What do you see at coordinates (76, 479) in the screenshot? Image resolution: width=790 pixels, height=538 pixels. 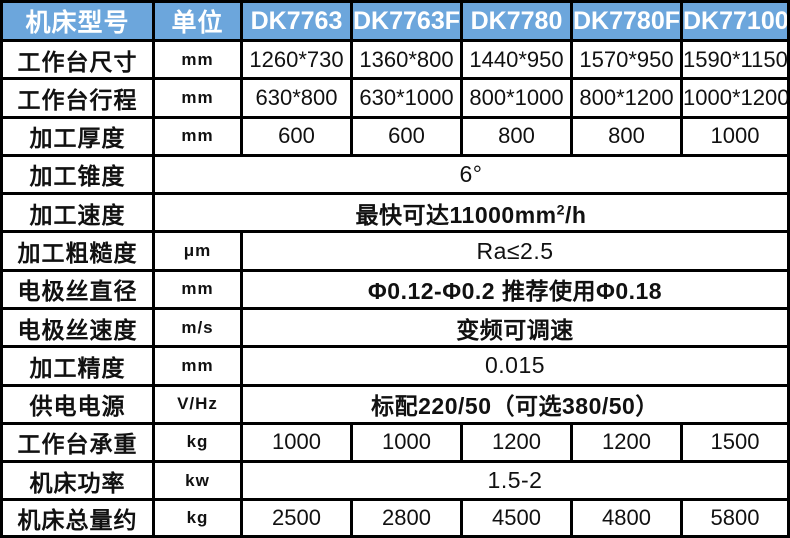 I see `row-label-12: 机床功率` at bounding box center [76, 479].